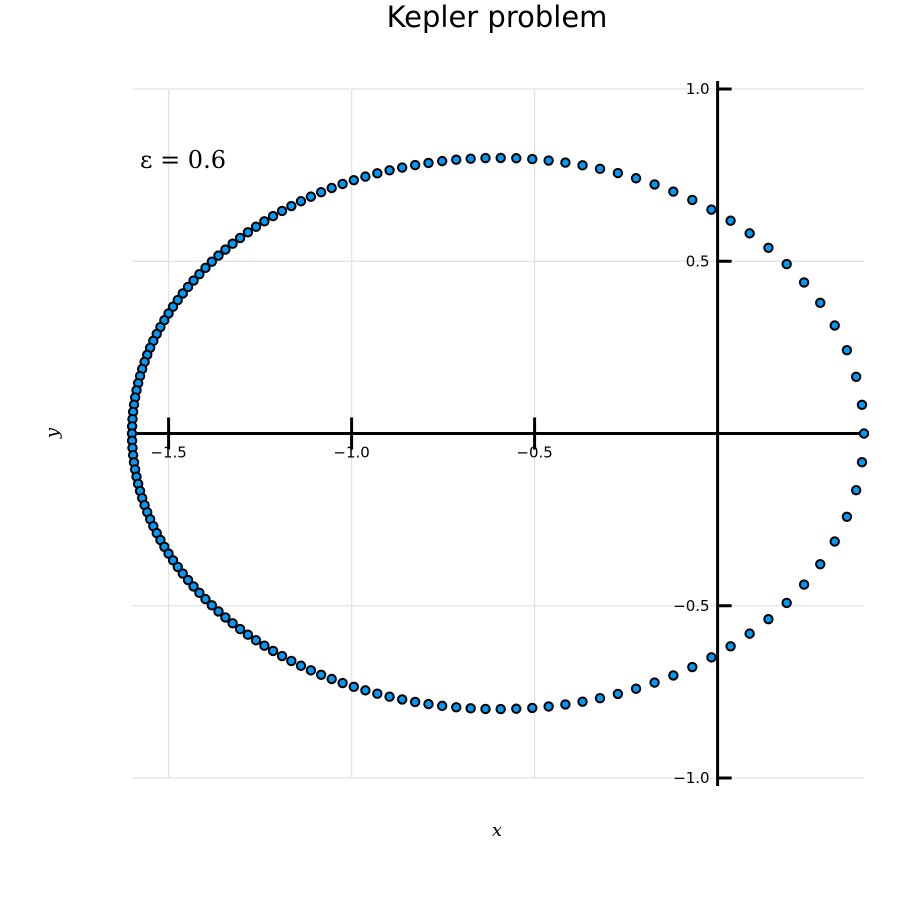 Image resolution: width=899 pixels, height=899 pixels. I want to click on x-axis-label: x, so click(497, 830).